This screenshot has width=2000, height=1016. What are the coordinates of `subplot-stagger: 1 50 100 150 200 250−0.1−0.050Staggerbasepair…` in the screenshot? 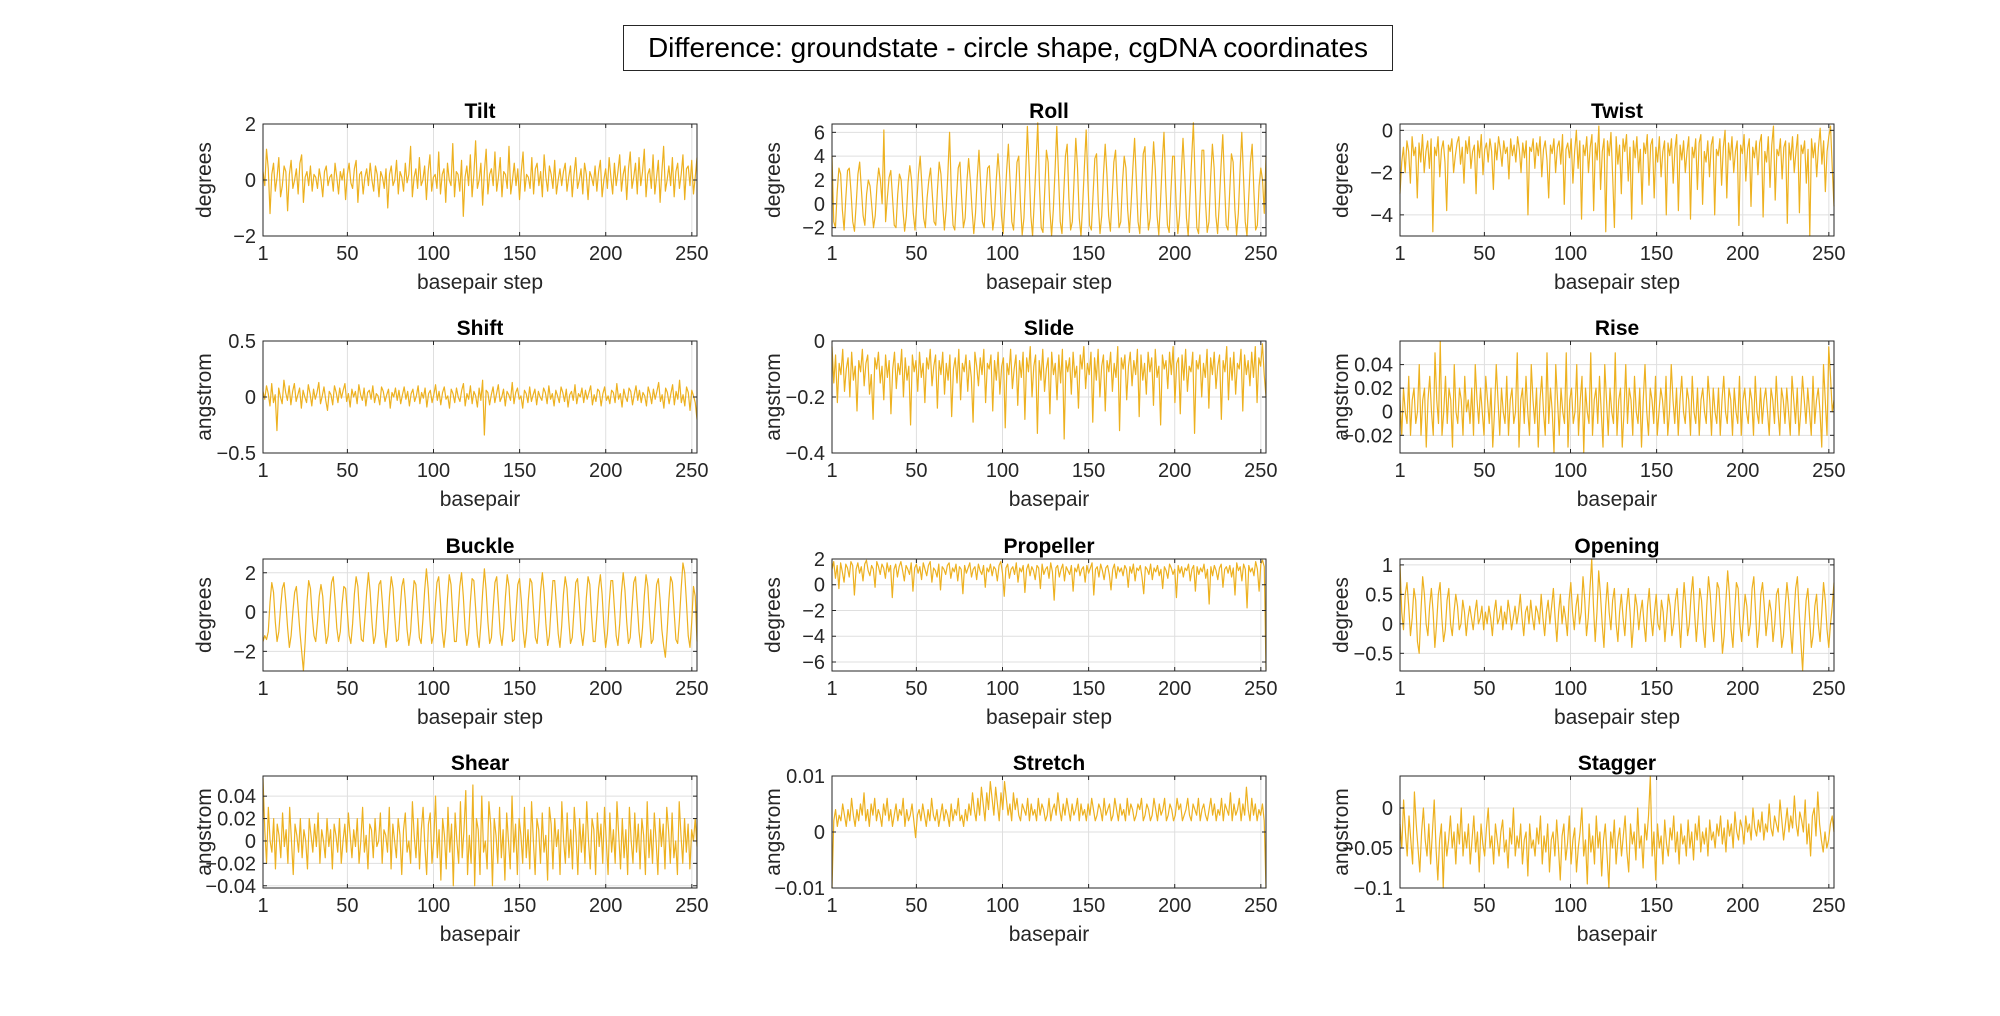 It's located at (1588, 849).